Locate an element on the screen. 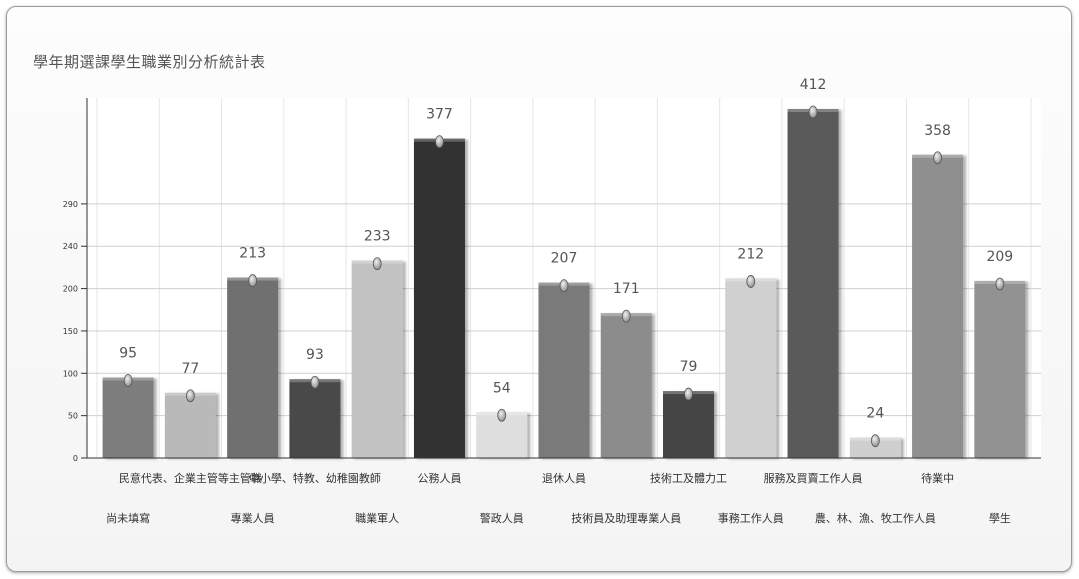 The height and width of the screenshot is (579, 1079). x-tick-label: 專業人員 is located at coordinates (253, 518).